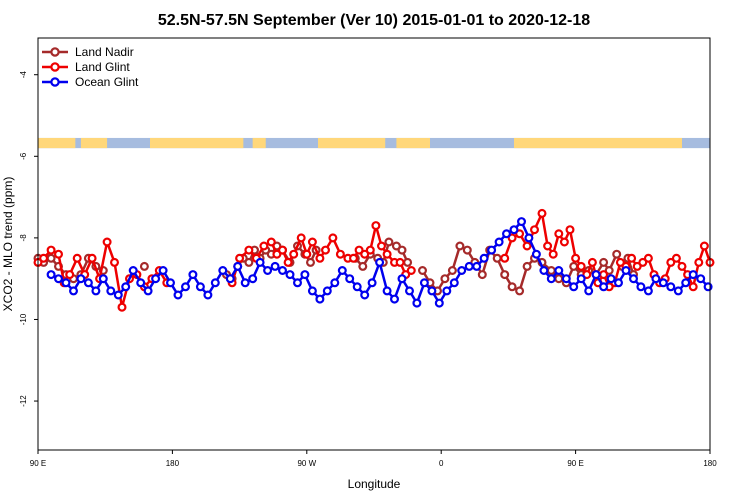  I want to click on legend-label: Land Nadir, so click(104, 52).